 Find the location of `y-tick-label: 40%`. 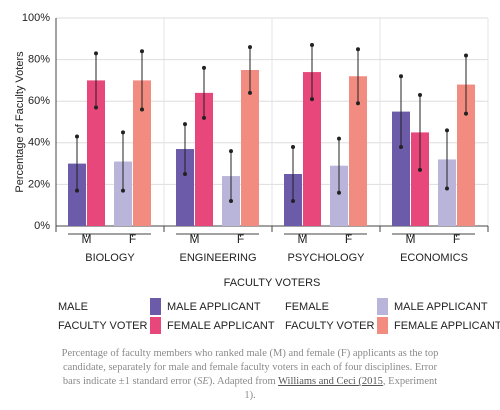

y-tick-label: 40% is located at coordinates (39, 143).